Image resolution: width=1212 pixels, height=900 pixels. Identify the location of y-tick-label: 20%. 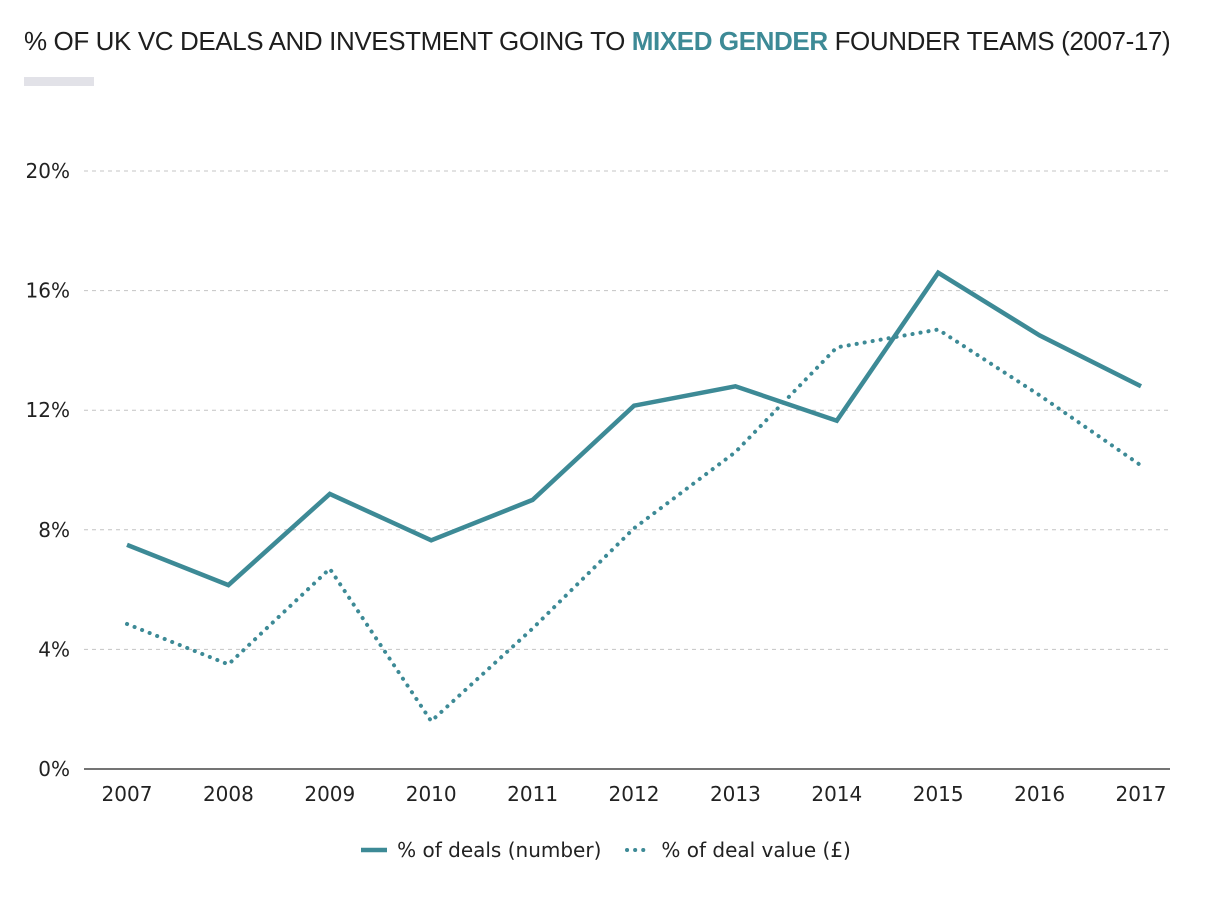
(48, 171).